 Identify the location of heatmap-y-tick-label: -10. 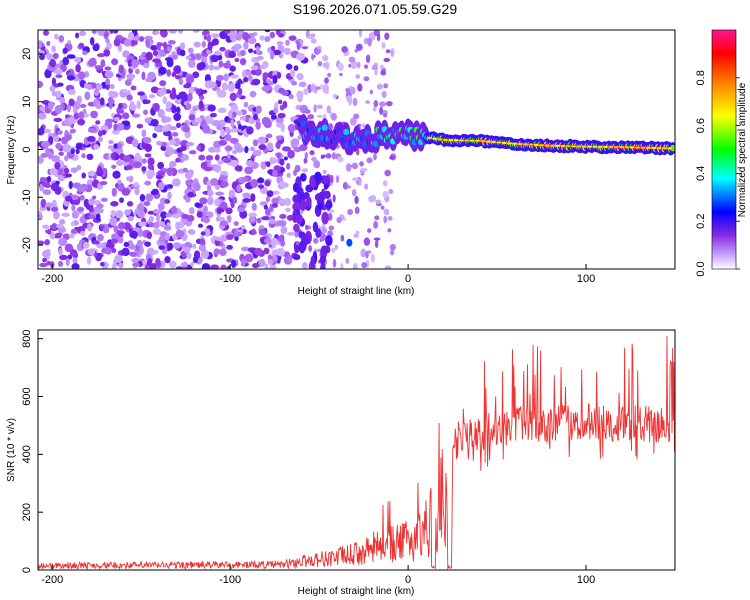
(27, 197).